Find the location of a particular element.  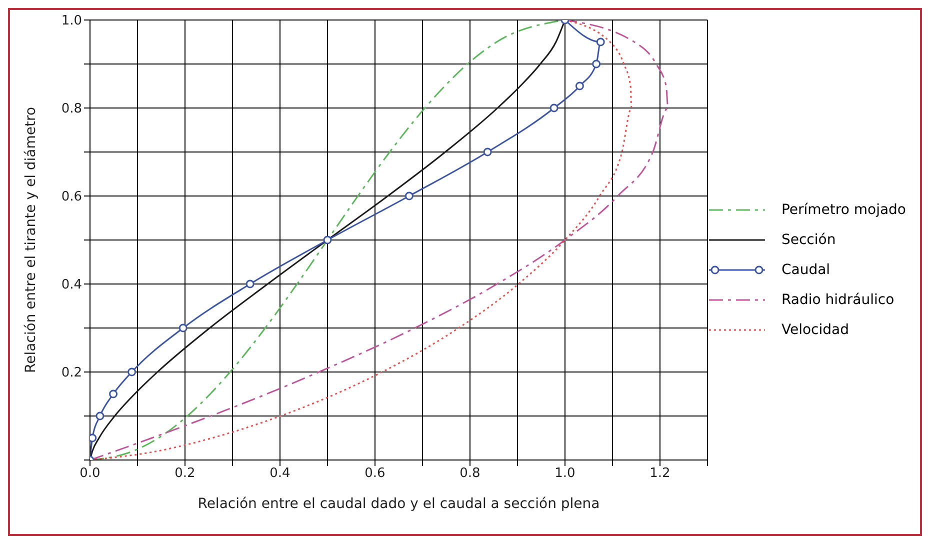

x-tick-label: 1.2 is located at coordinates (660, 474).